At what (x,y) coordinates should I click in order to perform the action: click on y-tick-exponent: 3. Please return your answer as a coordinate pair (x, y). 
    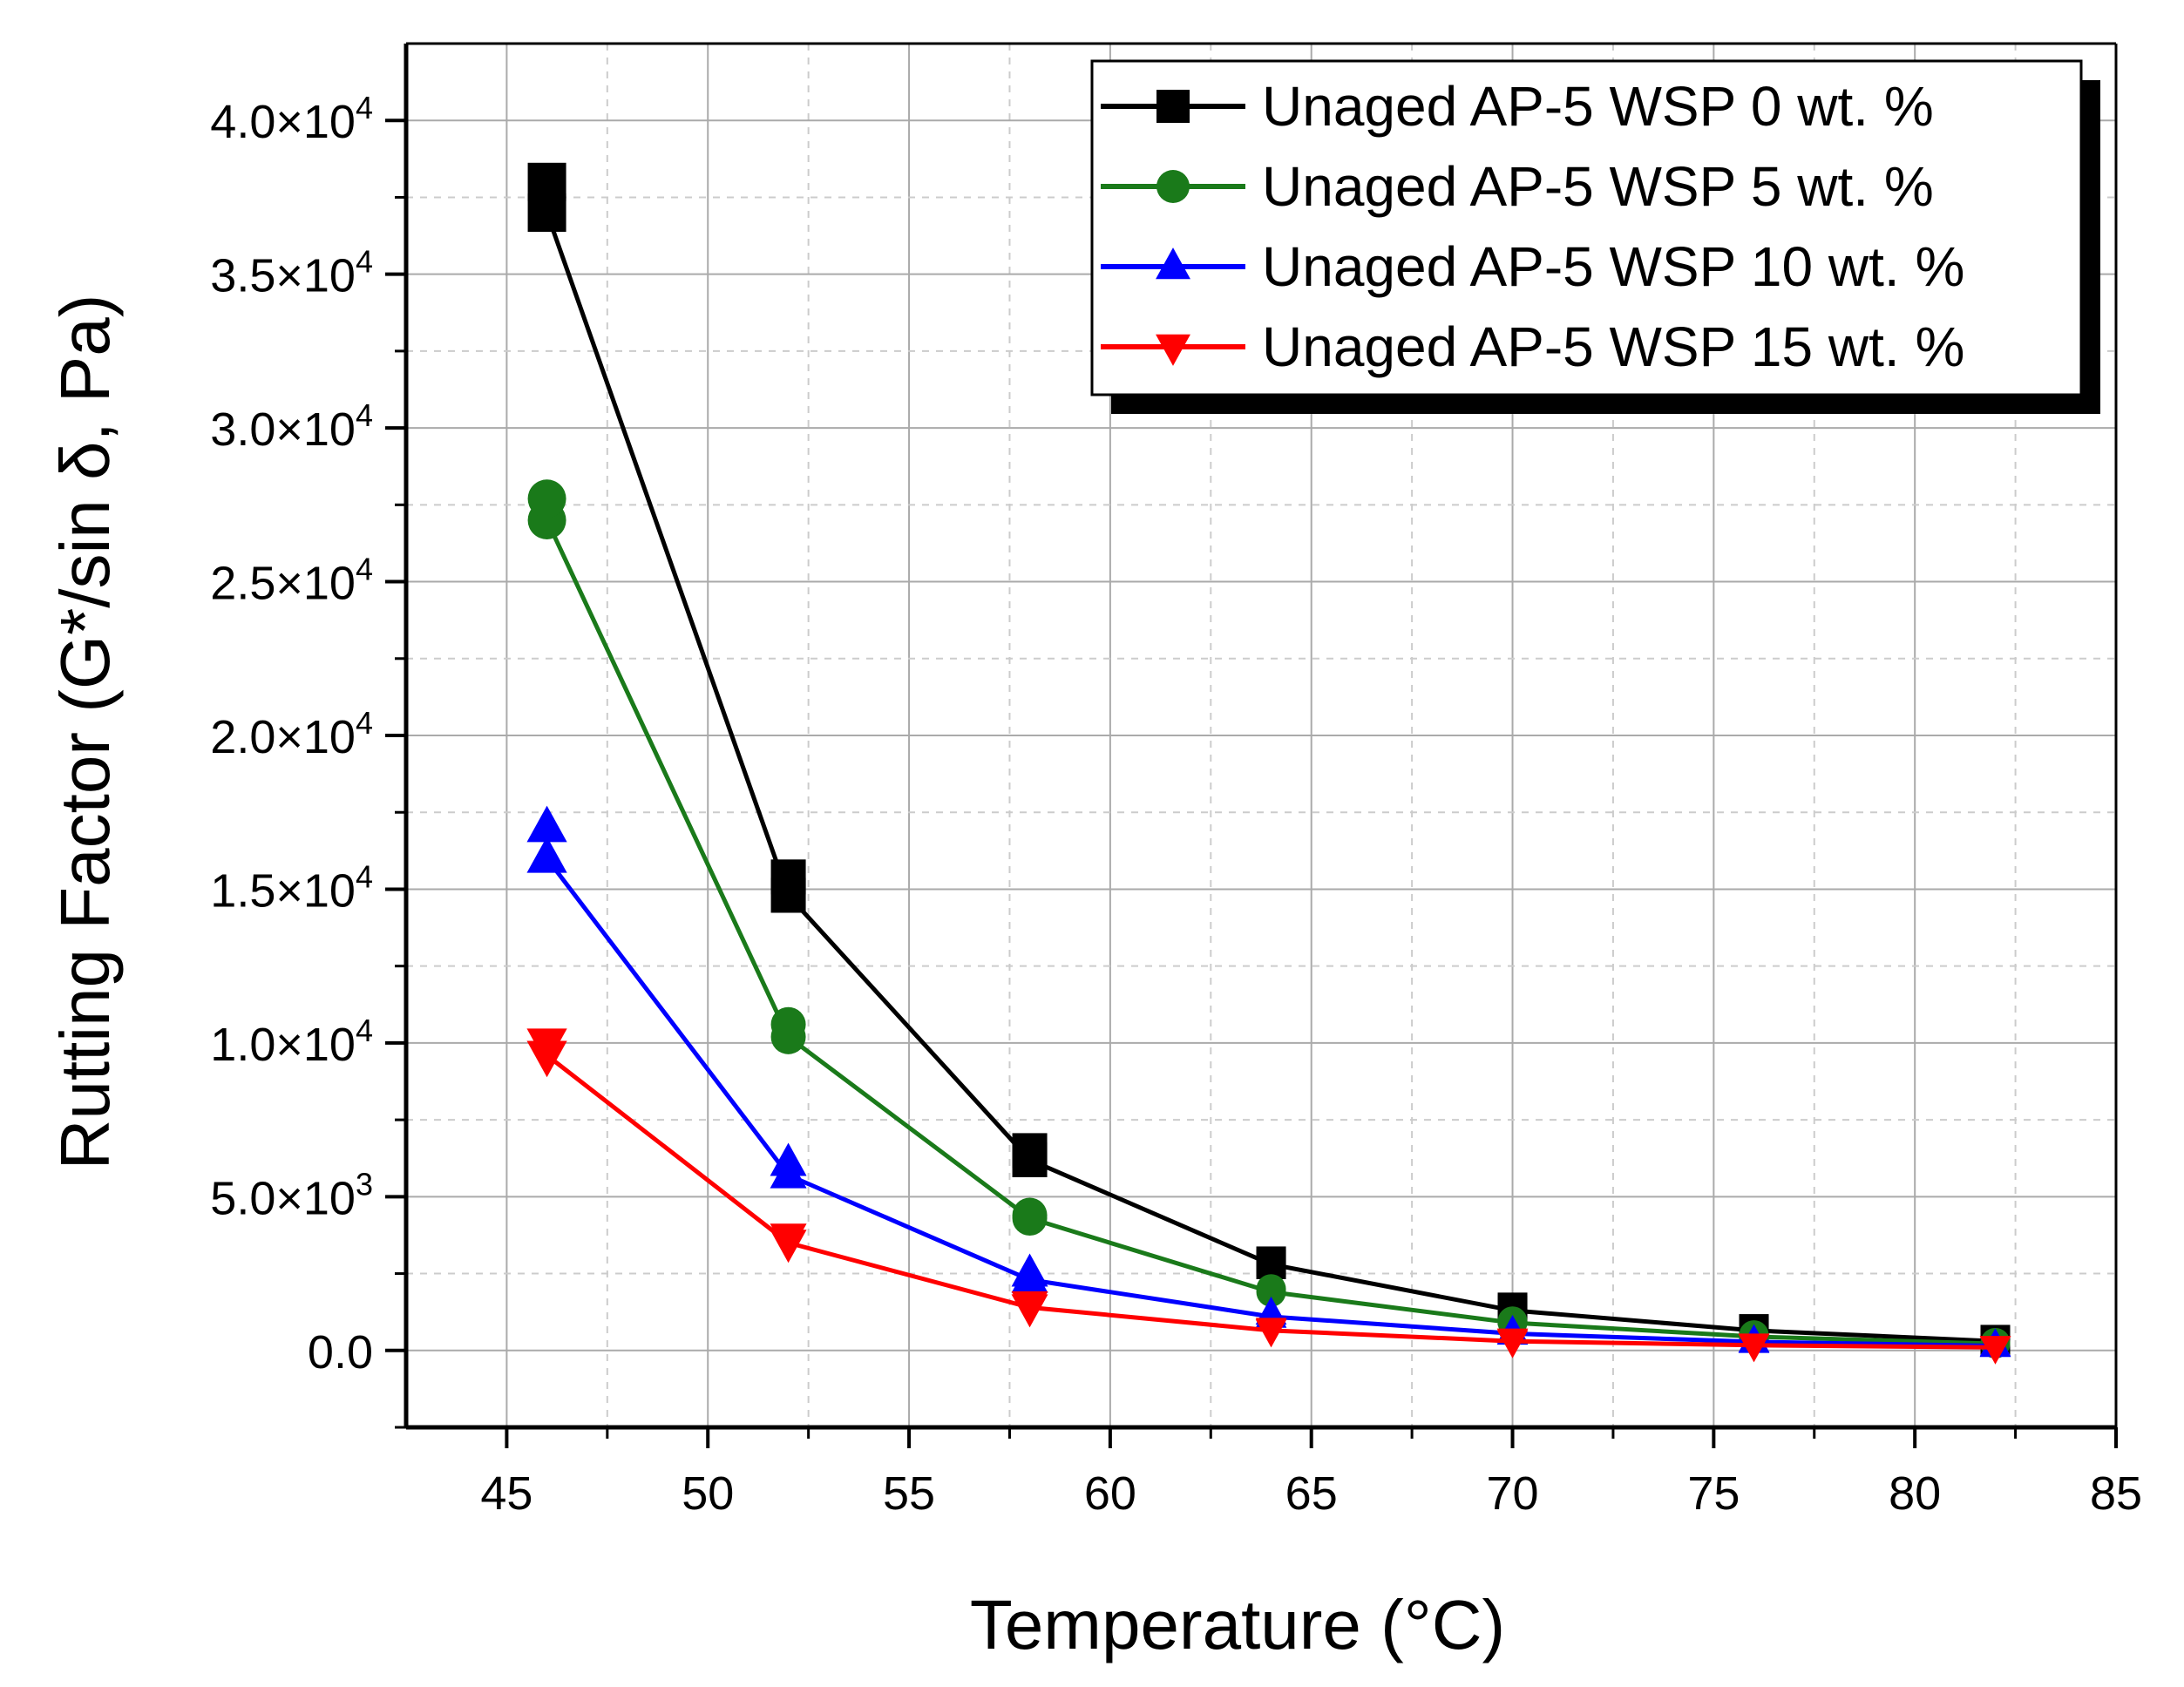
    Looking at the image, I should click on (364, 1184).